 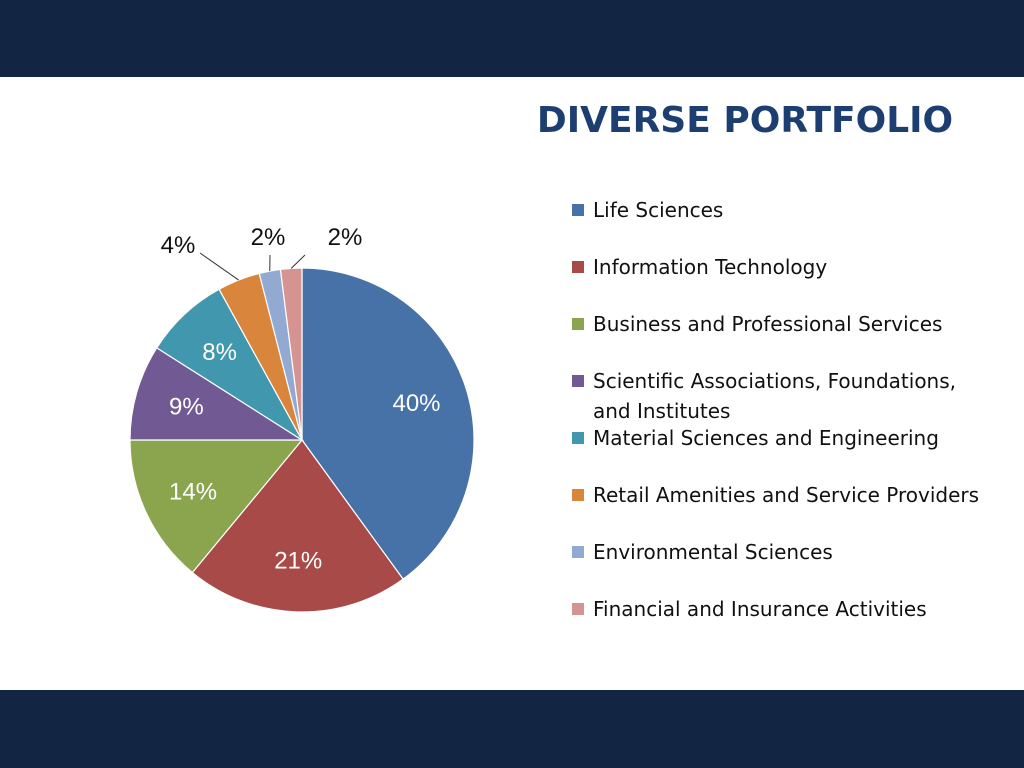 What do you see at coordinates (193, 491) in the screenshot?
I see `slice-label-3: 14%` at bounding box center [193, 491].